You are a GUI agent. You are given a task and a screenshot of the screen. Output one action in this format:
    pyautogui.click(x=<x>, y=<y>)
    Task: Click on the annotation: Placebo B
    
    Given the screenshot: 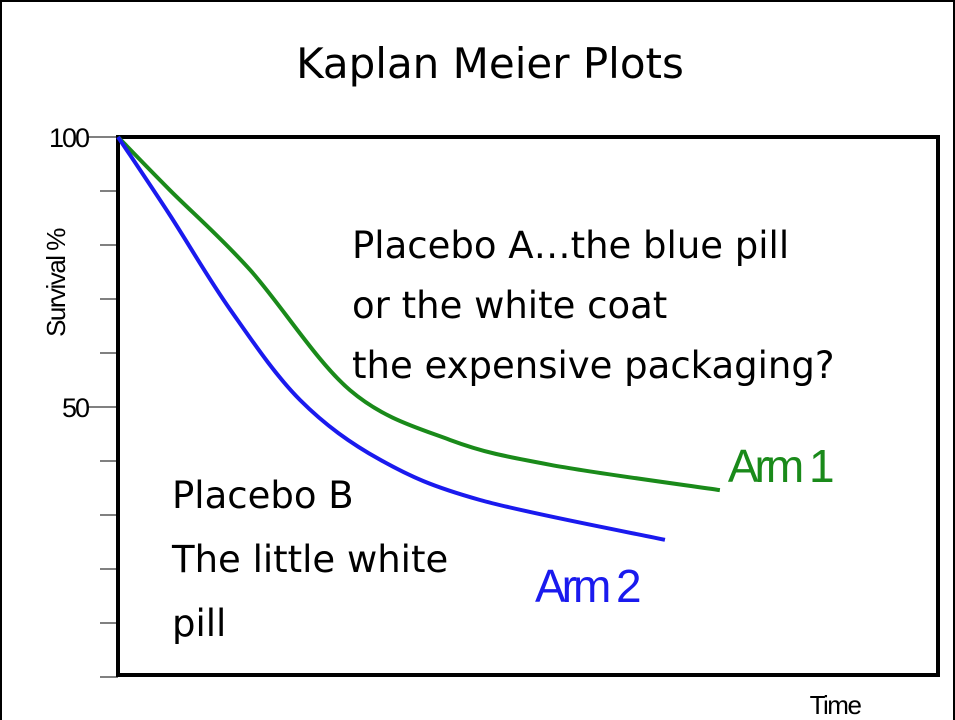 What is the action you would take?
    pyautogui.click(x=263, y=495)
    